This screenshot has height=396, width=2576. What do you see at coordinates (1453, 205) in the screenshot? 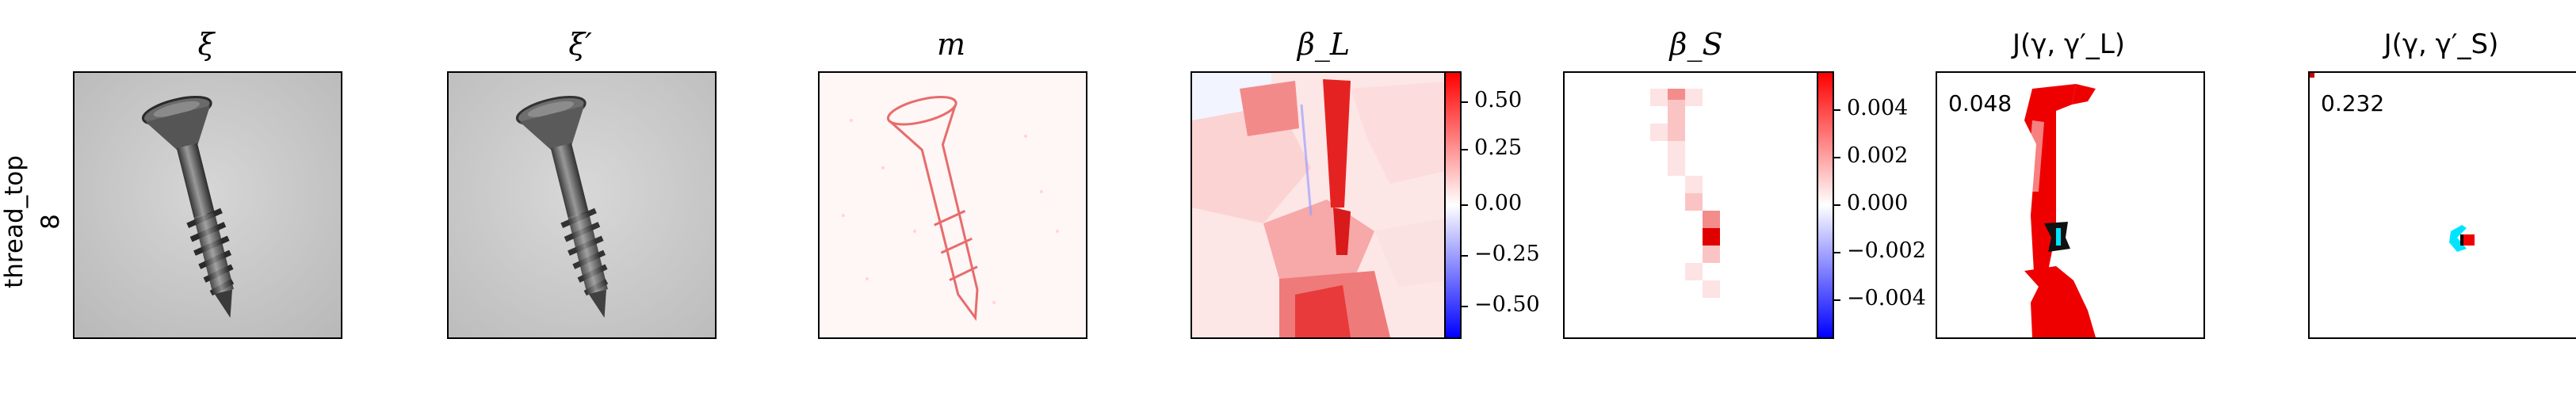
I see `colorbar-beta-l` at bounding box center [1453, 205].